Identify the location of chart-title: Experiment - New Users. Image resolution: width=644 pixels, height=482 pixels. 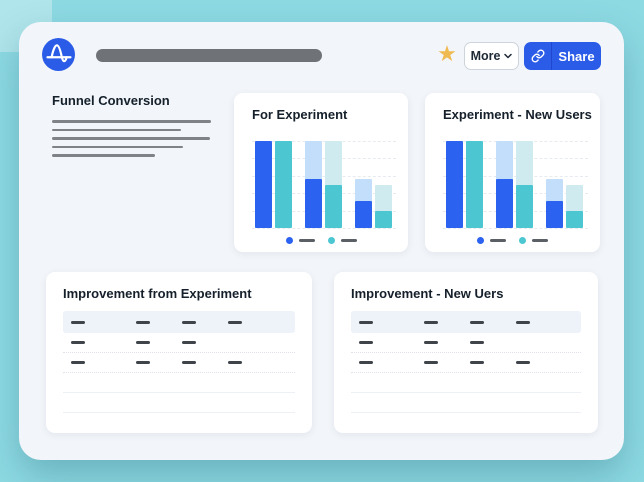
(517, 114).